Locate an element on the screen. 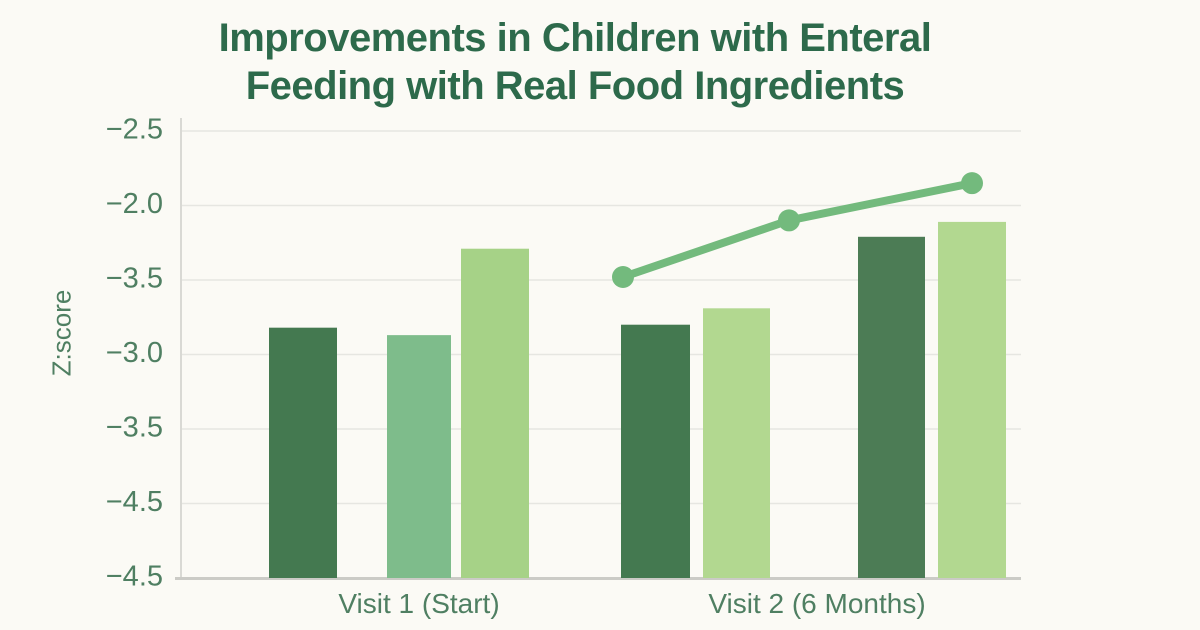 This screenshot has height=630, width=1200. chart-title-line-2: Feeding with Real Food Ingredients is located at coordinates (575, 86).